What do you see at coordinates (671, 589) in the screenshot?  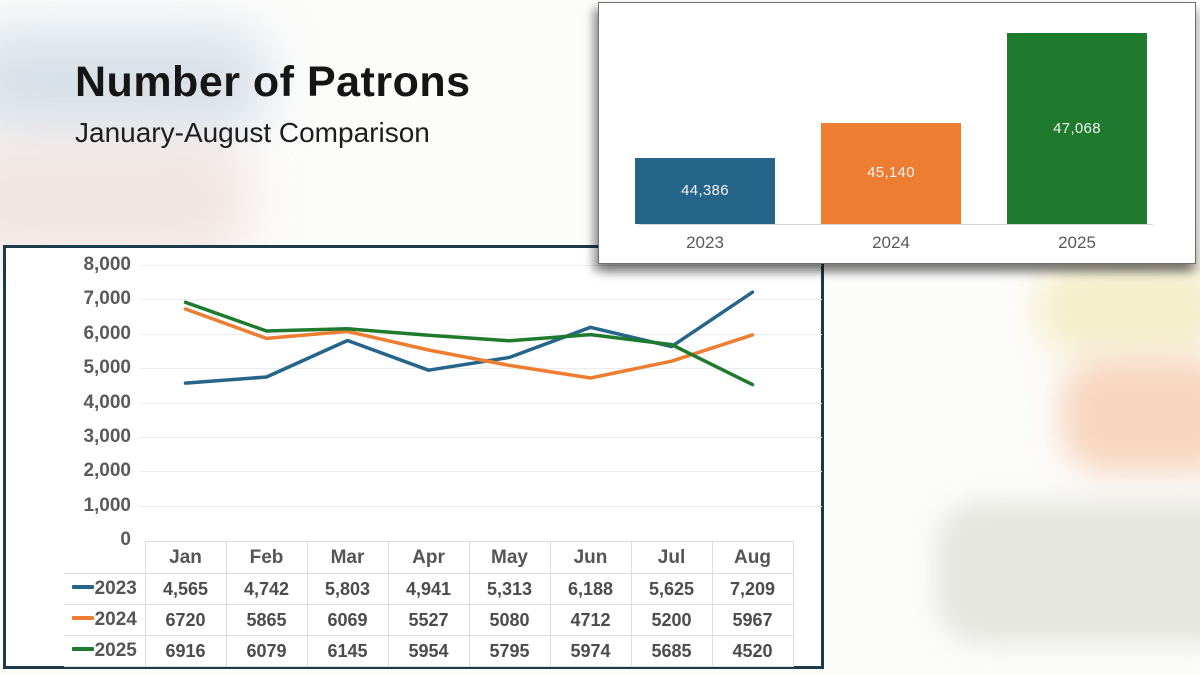 I see `value-cell: 5,625` at bounding box center [671, 589].